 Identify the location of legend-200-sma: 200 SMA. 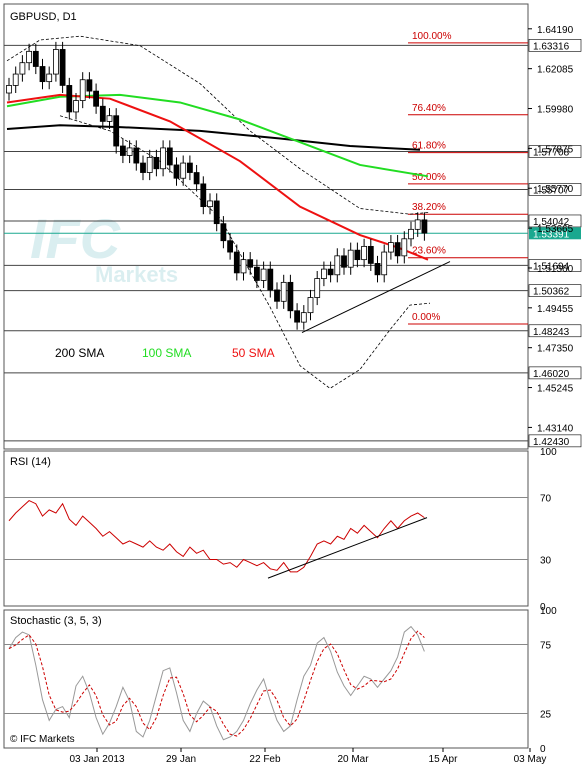
(79, 353).